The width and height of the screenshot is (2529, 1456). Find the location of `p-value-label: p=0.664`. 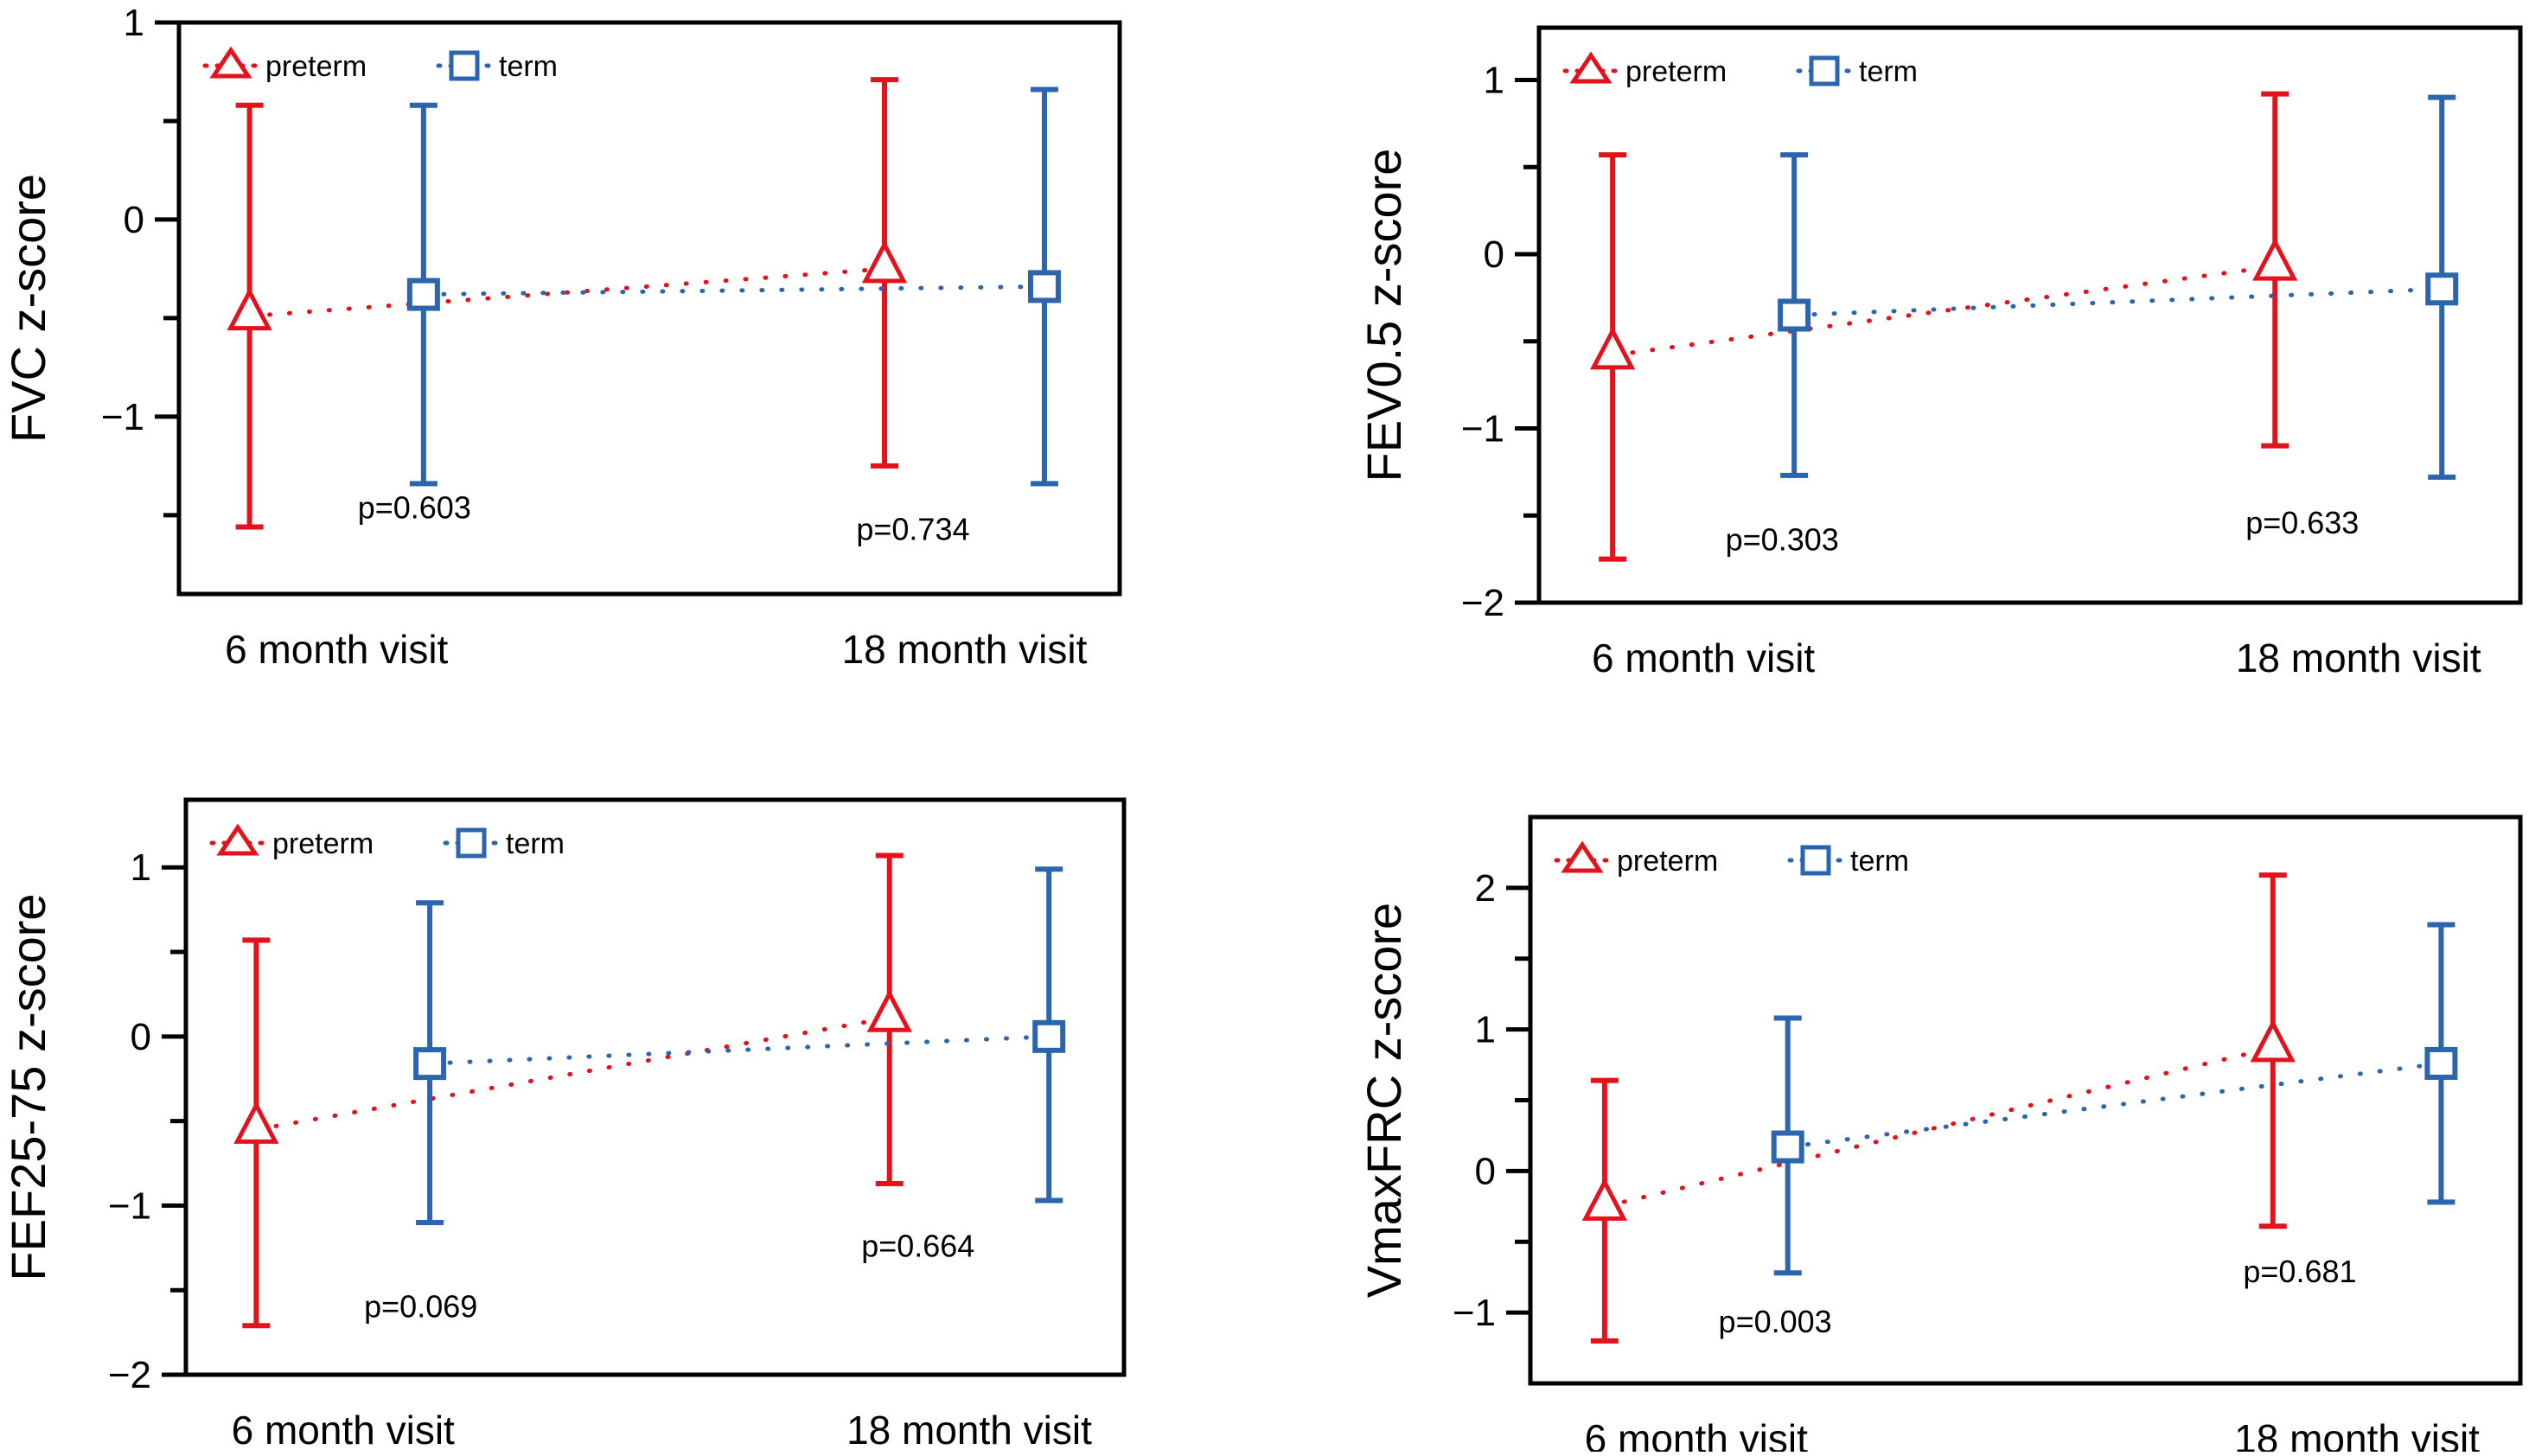

p-value-label: p=0.664 is located at coordinates (917, 1246).